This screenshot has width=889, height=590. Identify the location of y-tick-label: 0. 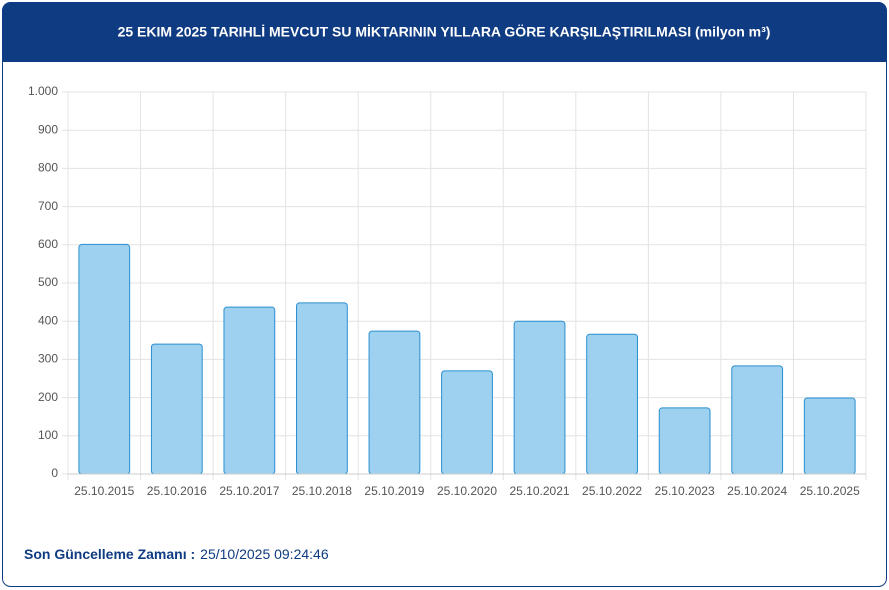
(54, 473).